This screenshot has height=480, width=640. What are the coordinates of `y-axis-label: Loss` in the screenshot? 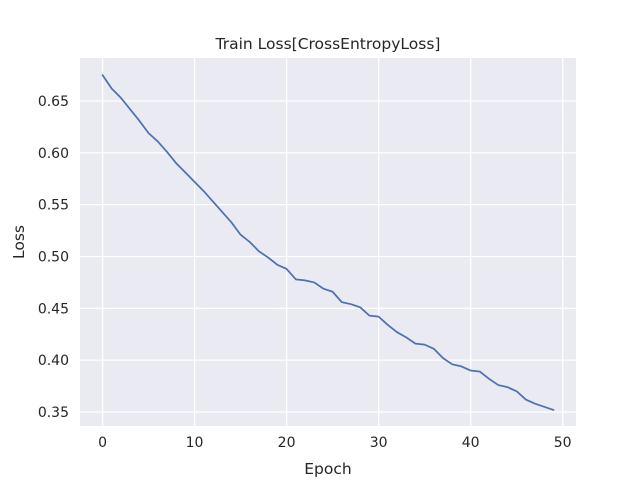 It's located at (19, 242).